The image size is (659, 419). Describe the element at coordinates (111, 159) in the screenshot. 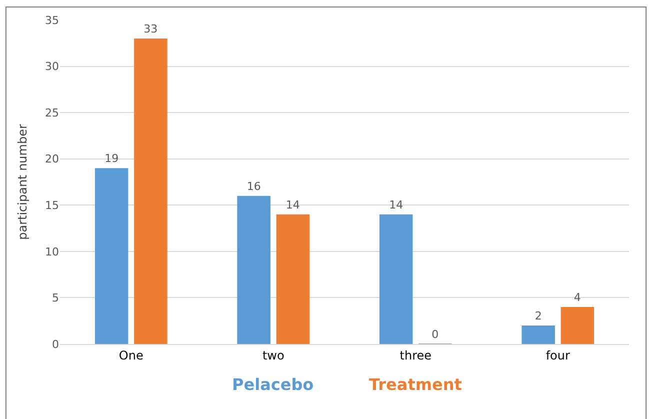

I see `data-label: 19` at that location.